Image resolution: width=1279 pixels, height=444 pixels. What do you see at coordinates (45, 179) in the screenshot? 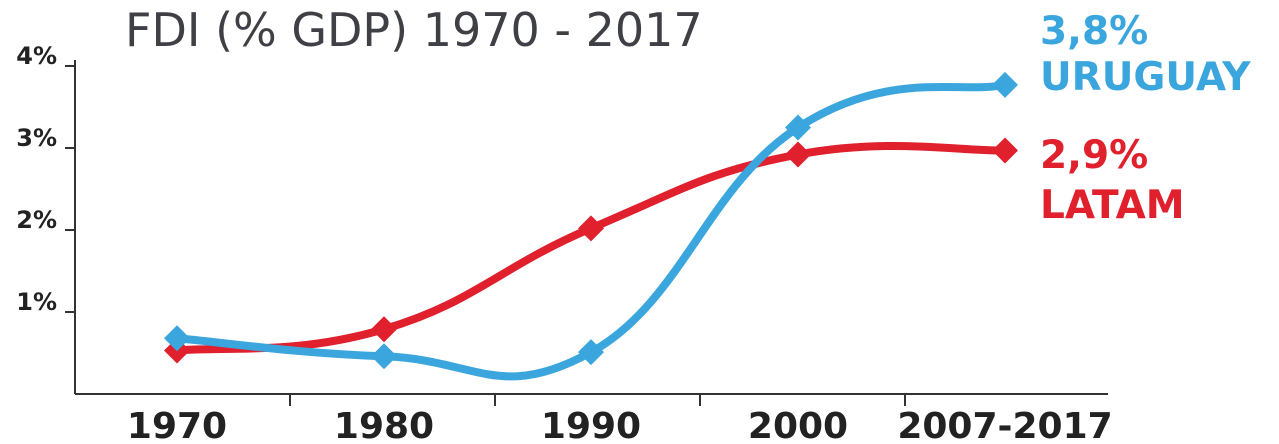
I see `y-ticks: 1% 2% 3% 4%` at bounding box center [45, 179].